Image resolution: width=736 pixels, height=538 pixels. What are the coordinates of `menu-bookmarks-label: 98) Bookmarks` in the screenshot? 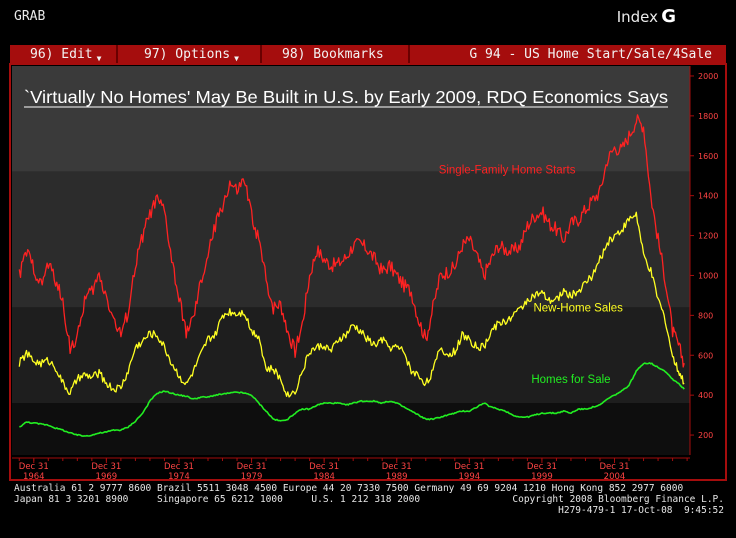 It's located at (333, 54).